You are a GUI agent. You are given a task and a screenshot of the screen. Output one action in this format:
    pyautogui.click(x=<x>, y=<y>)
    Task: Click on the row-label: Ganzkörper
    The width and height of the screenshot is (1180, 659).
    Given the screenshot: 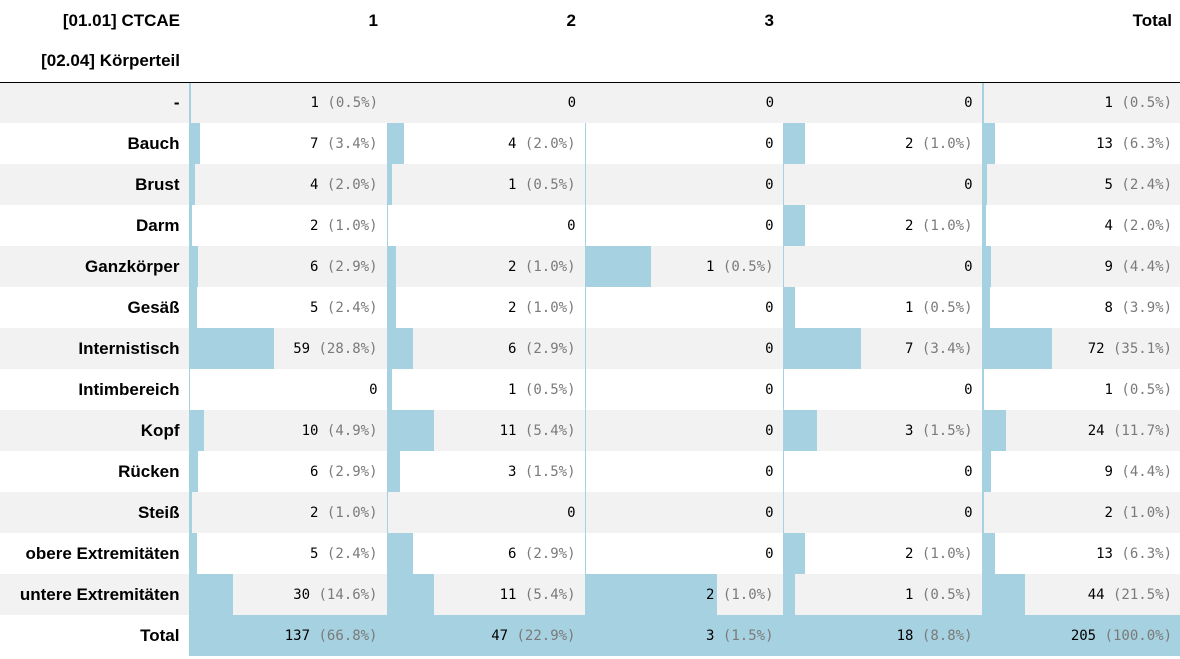 What is the action you would take?
    pyautogui.click(x=132, y=266)
    